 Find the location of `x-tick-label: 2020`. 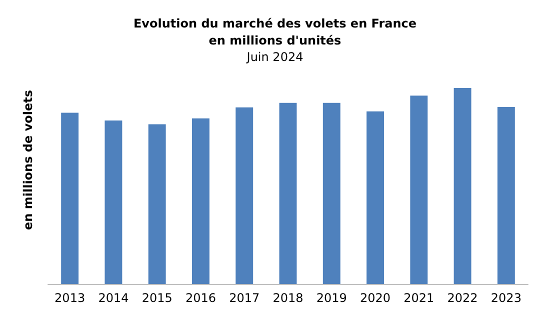

x-tick-label: 2020 is located at coordinates (375, 298).